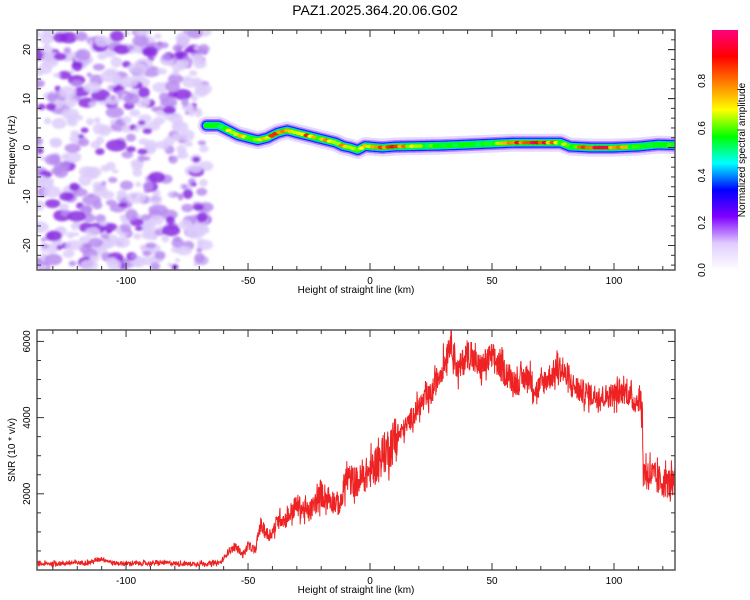 Image resolution: width=750 pixels, height=600 pixels. Describe the element at coordinates (702, 80) in the screenshot. I see `colorbar-tick-label: 0.8` at that location.